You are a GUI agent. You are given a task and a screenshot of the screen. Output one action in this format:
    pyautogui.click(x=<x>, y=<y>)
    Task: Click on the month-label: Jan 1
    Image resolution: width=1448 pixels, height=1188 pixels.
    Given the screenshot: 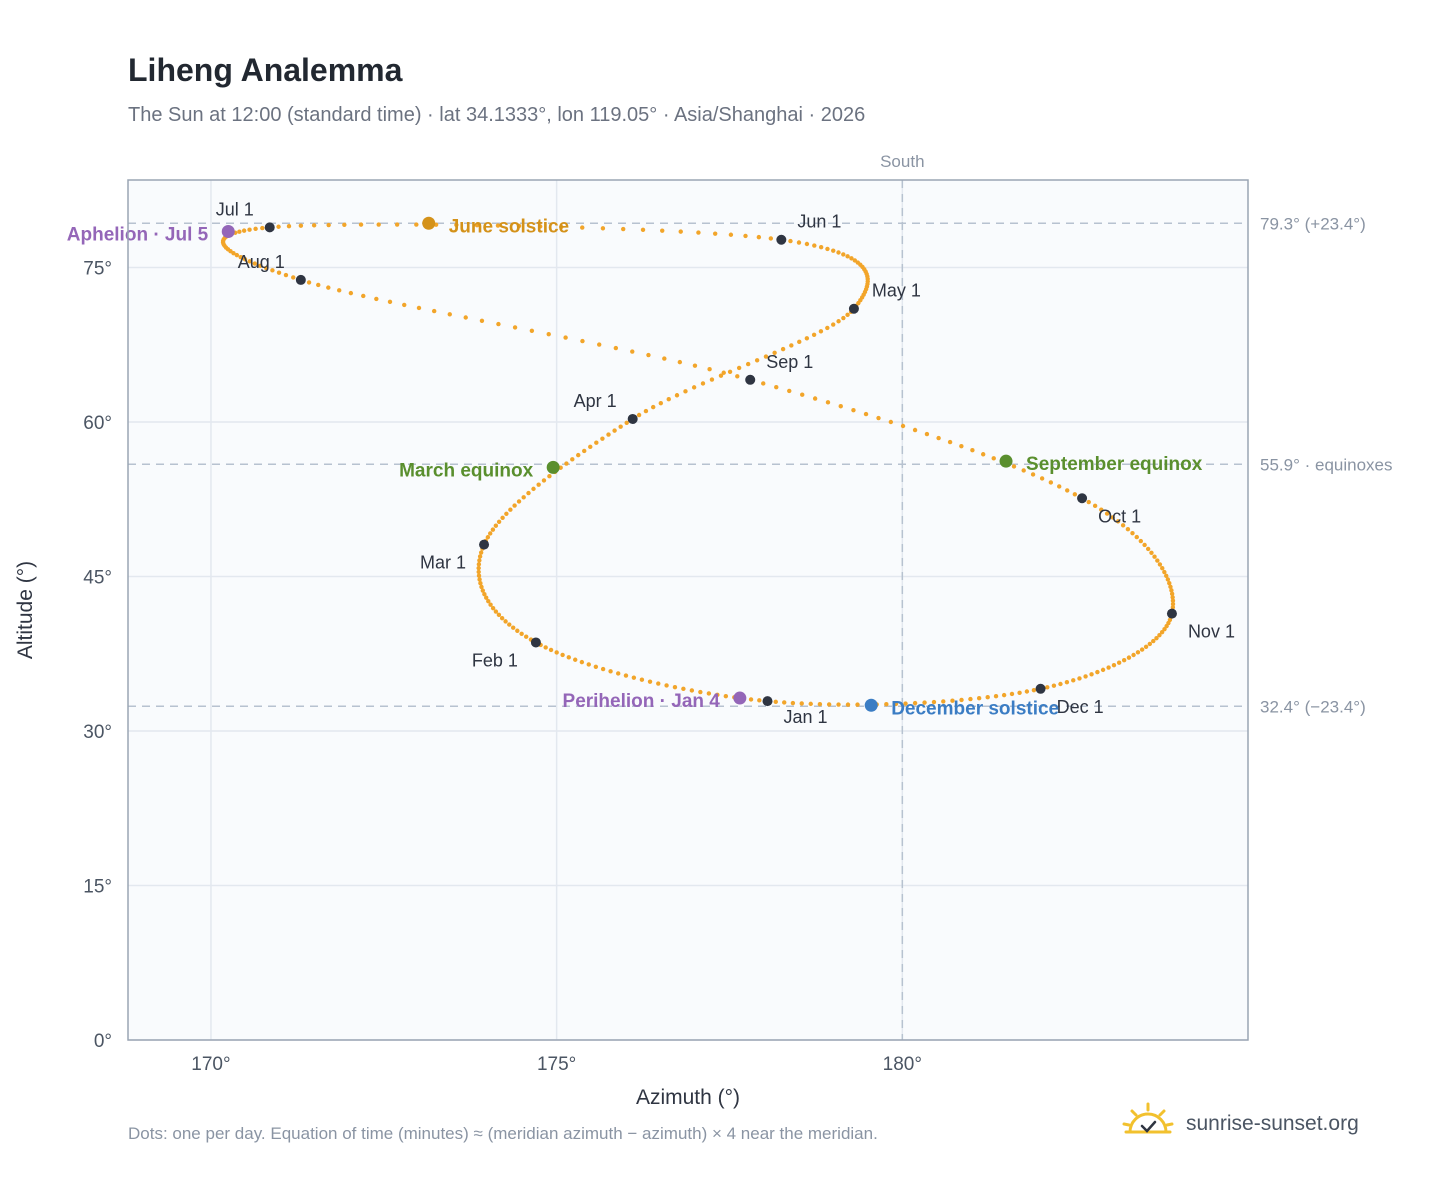 What is the action you would take?
    pyautogui.click(x=806, y=717)
    